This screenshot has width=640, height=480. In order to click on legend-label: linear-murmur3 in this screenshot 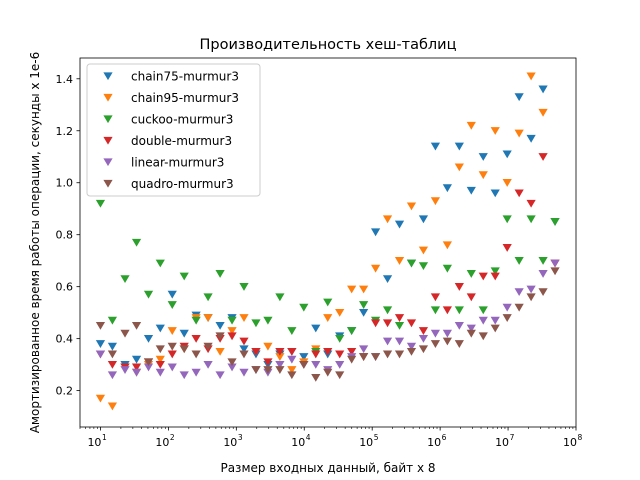, I will do `click(177, 163)`.